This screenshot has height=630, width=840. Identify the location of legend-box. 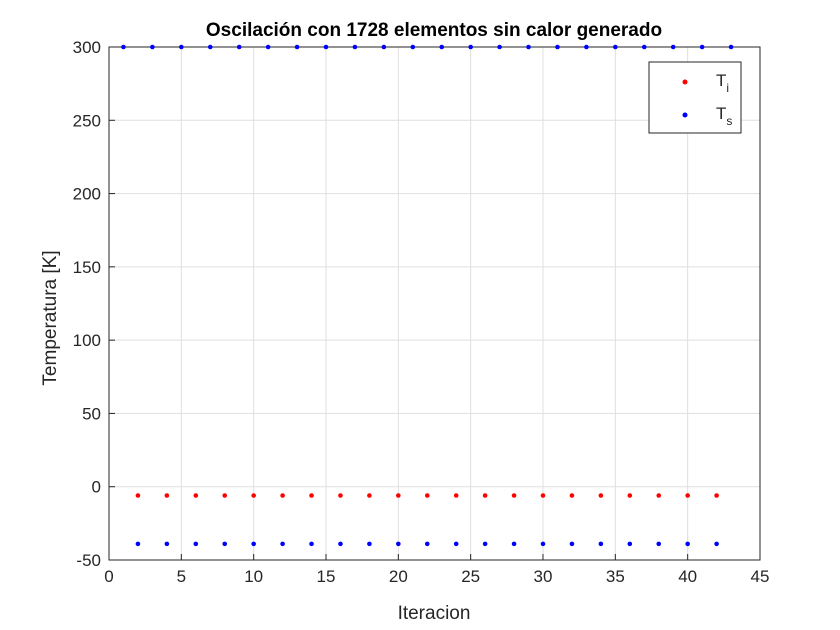
(695, 97).